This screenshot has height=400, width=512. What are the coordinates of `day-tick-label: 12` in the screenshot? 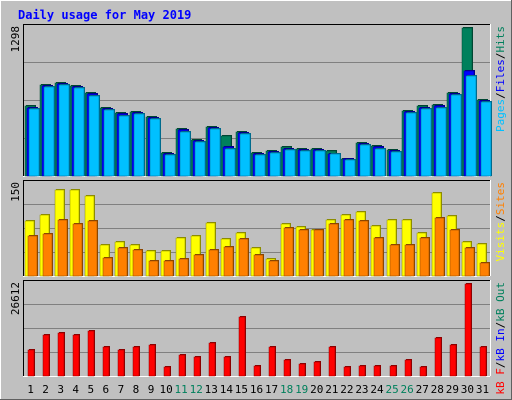 It's located at (196, 389).